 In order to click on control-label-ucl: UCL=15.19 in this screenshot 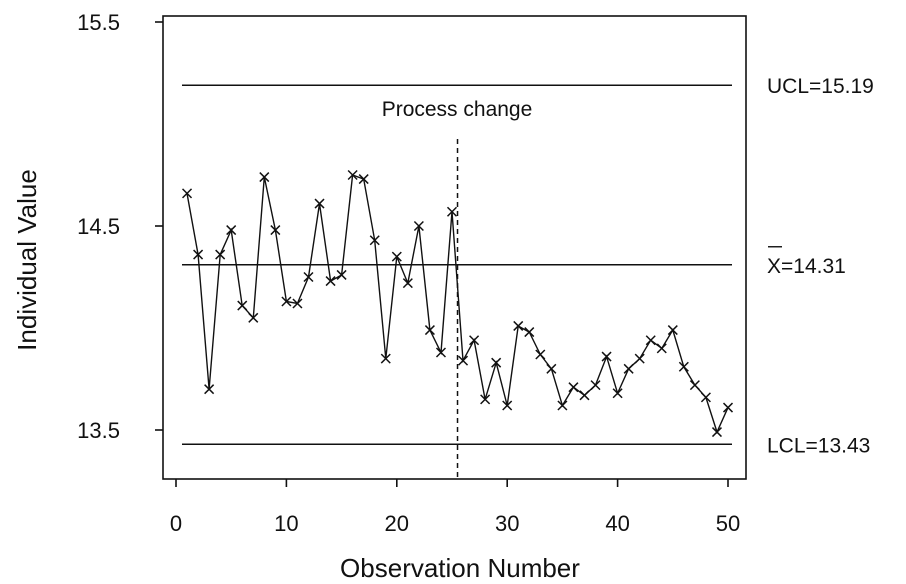, I will do `click(820, 86)`.